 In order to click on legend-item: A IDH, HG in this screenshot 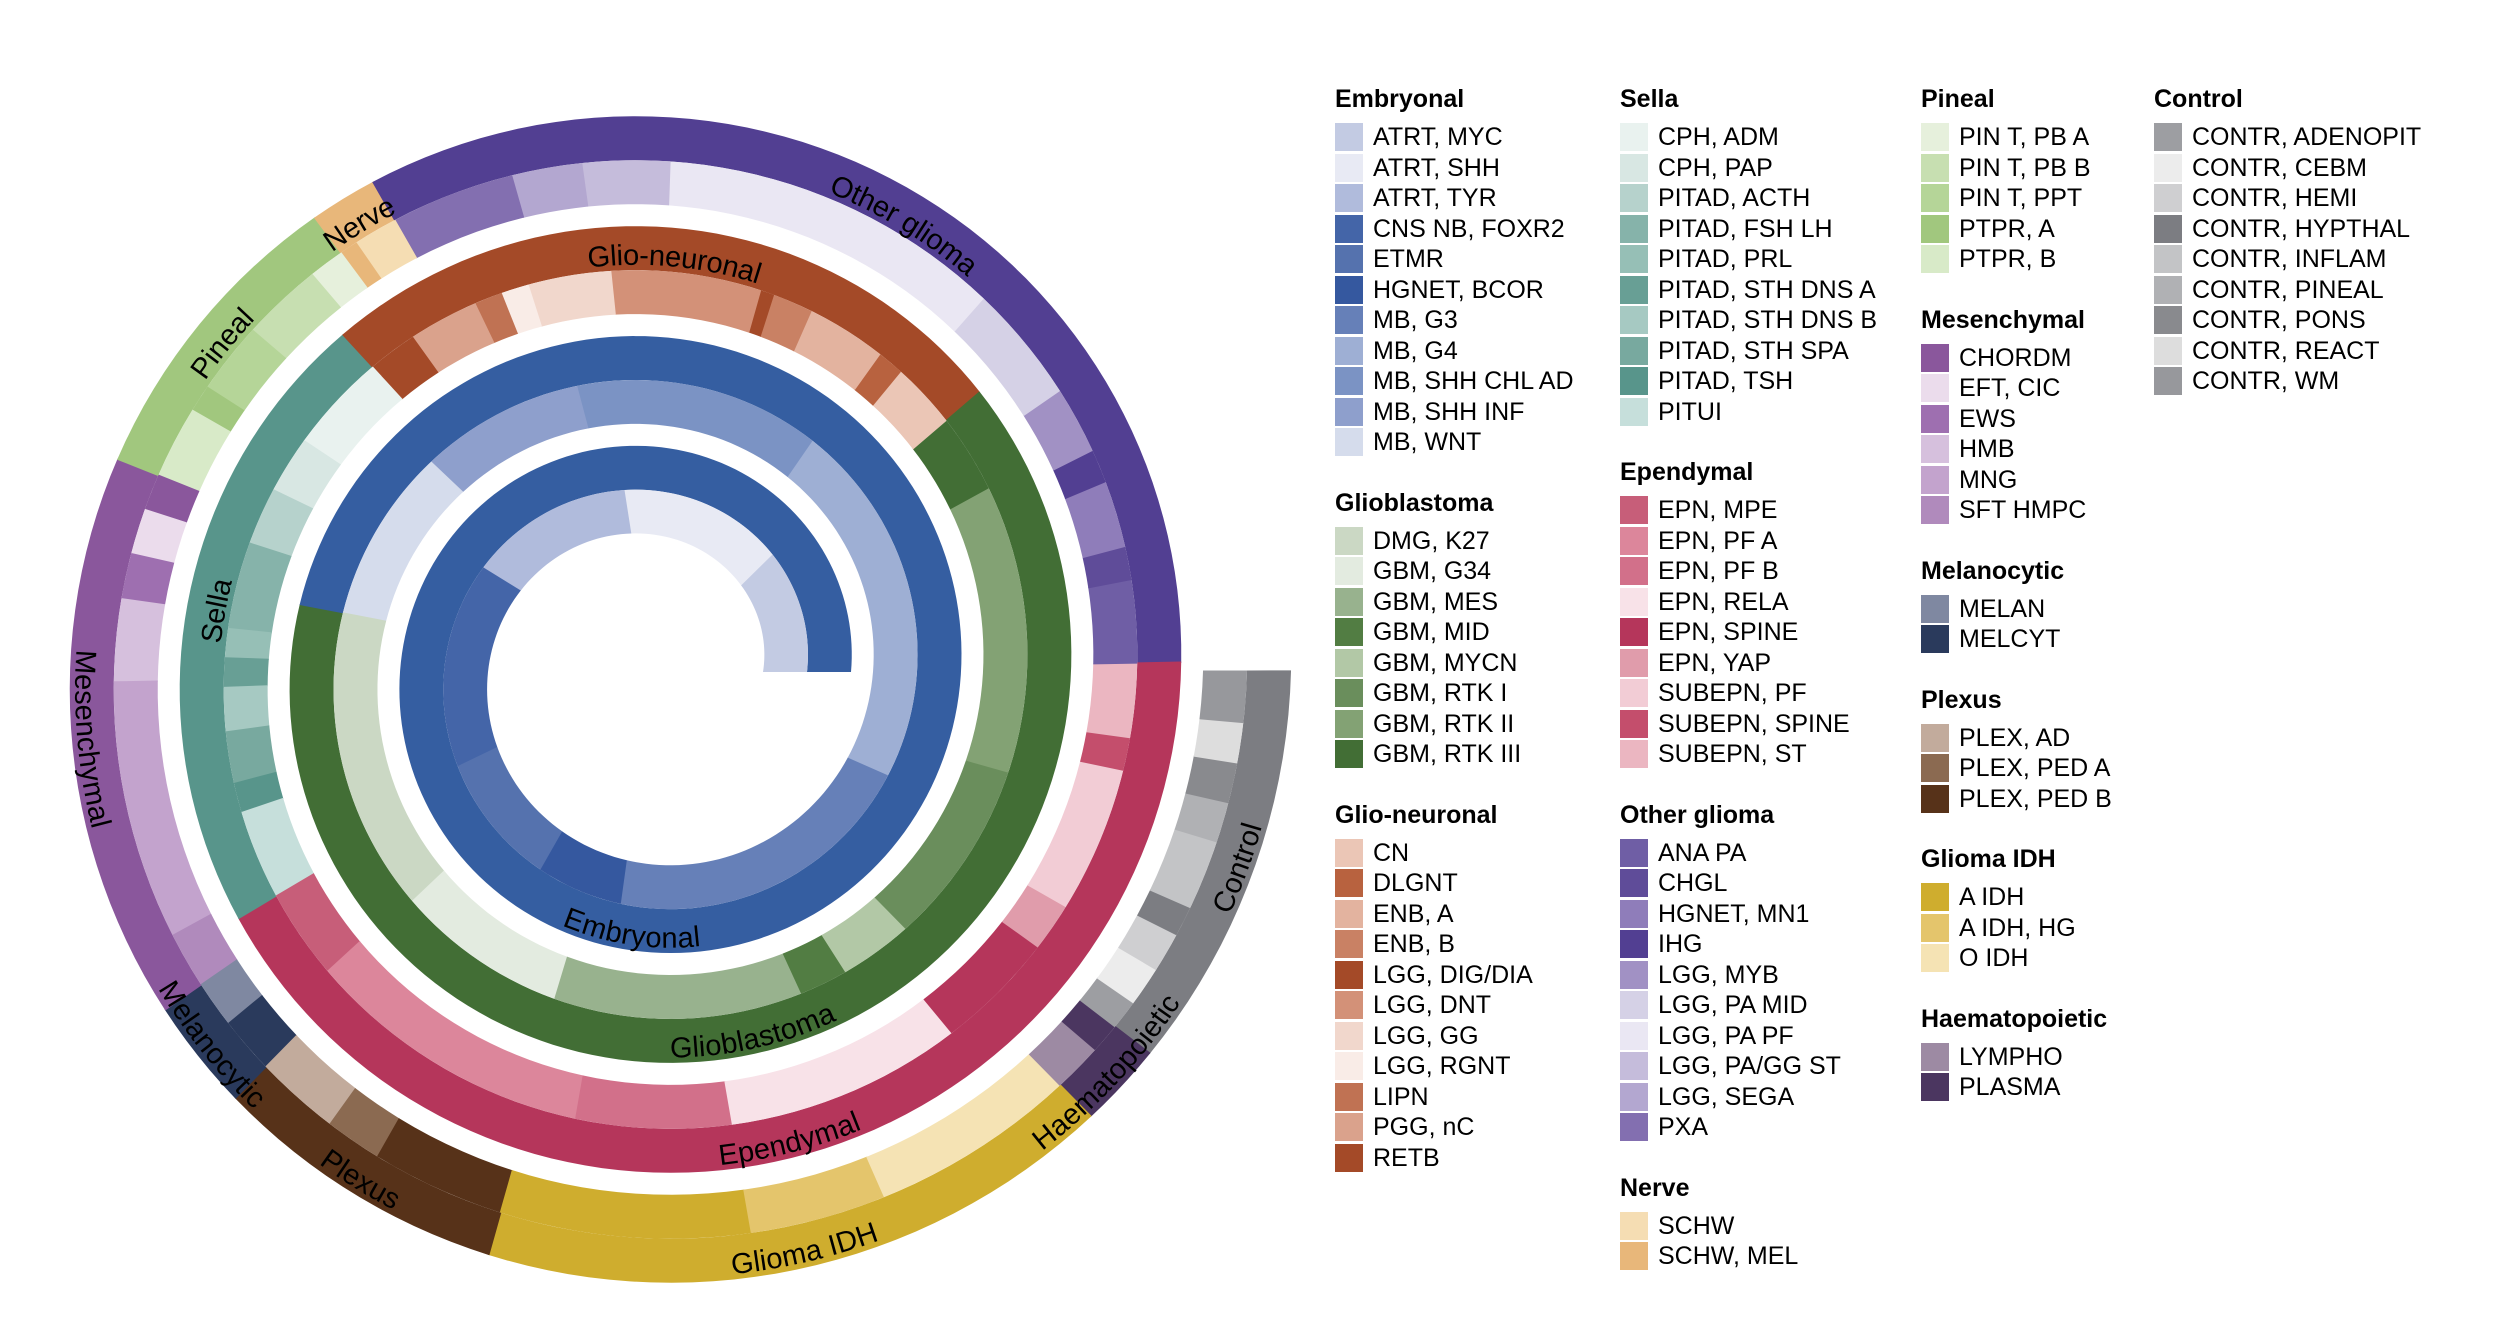, I will do `click(2016, 928)`.